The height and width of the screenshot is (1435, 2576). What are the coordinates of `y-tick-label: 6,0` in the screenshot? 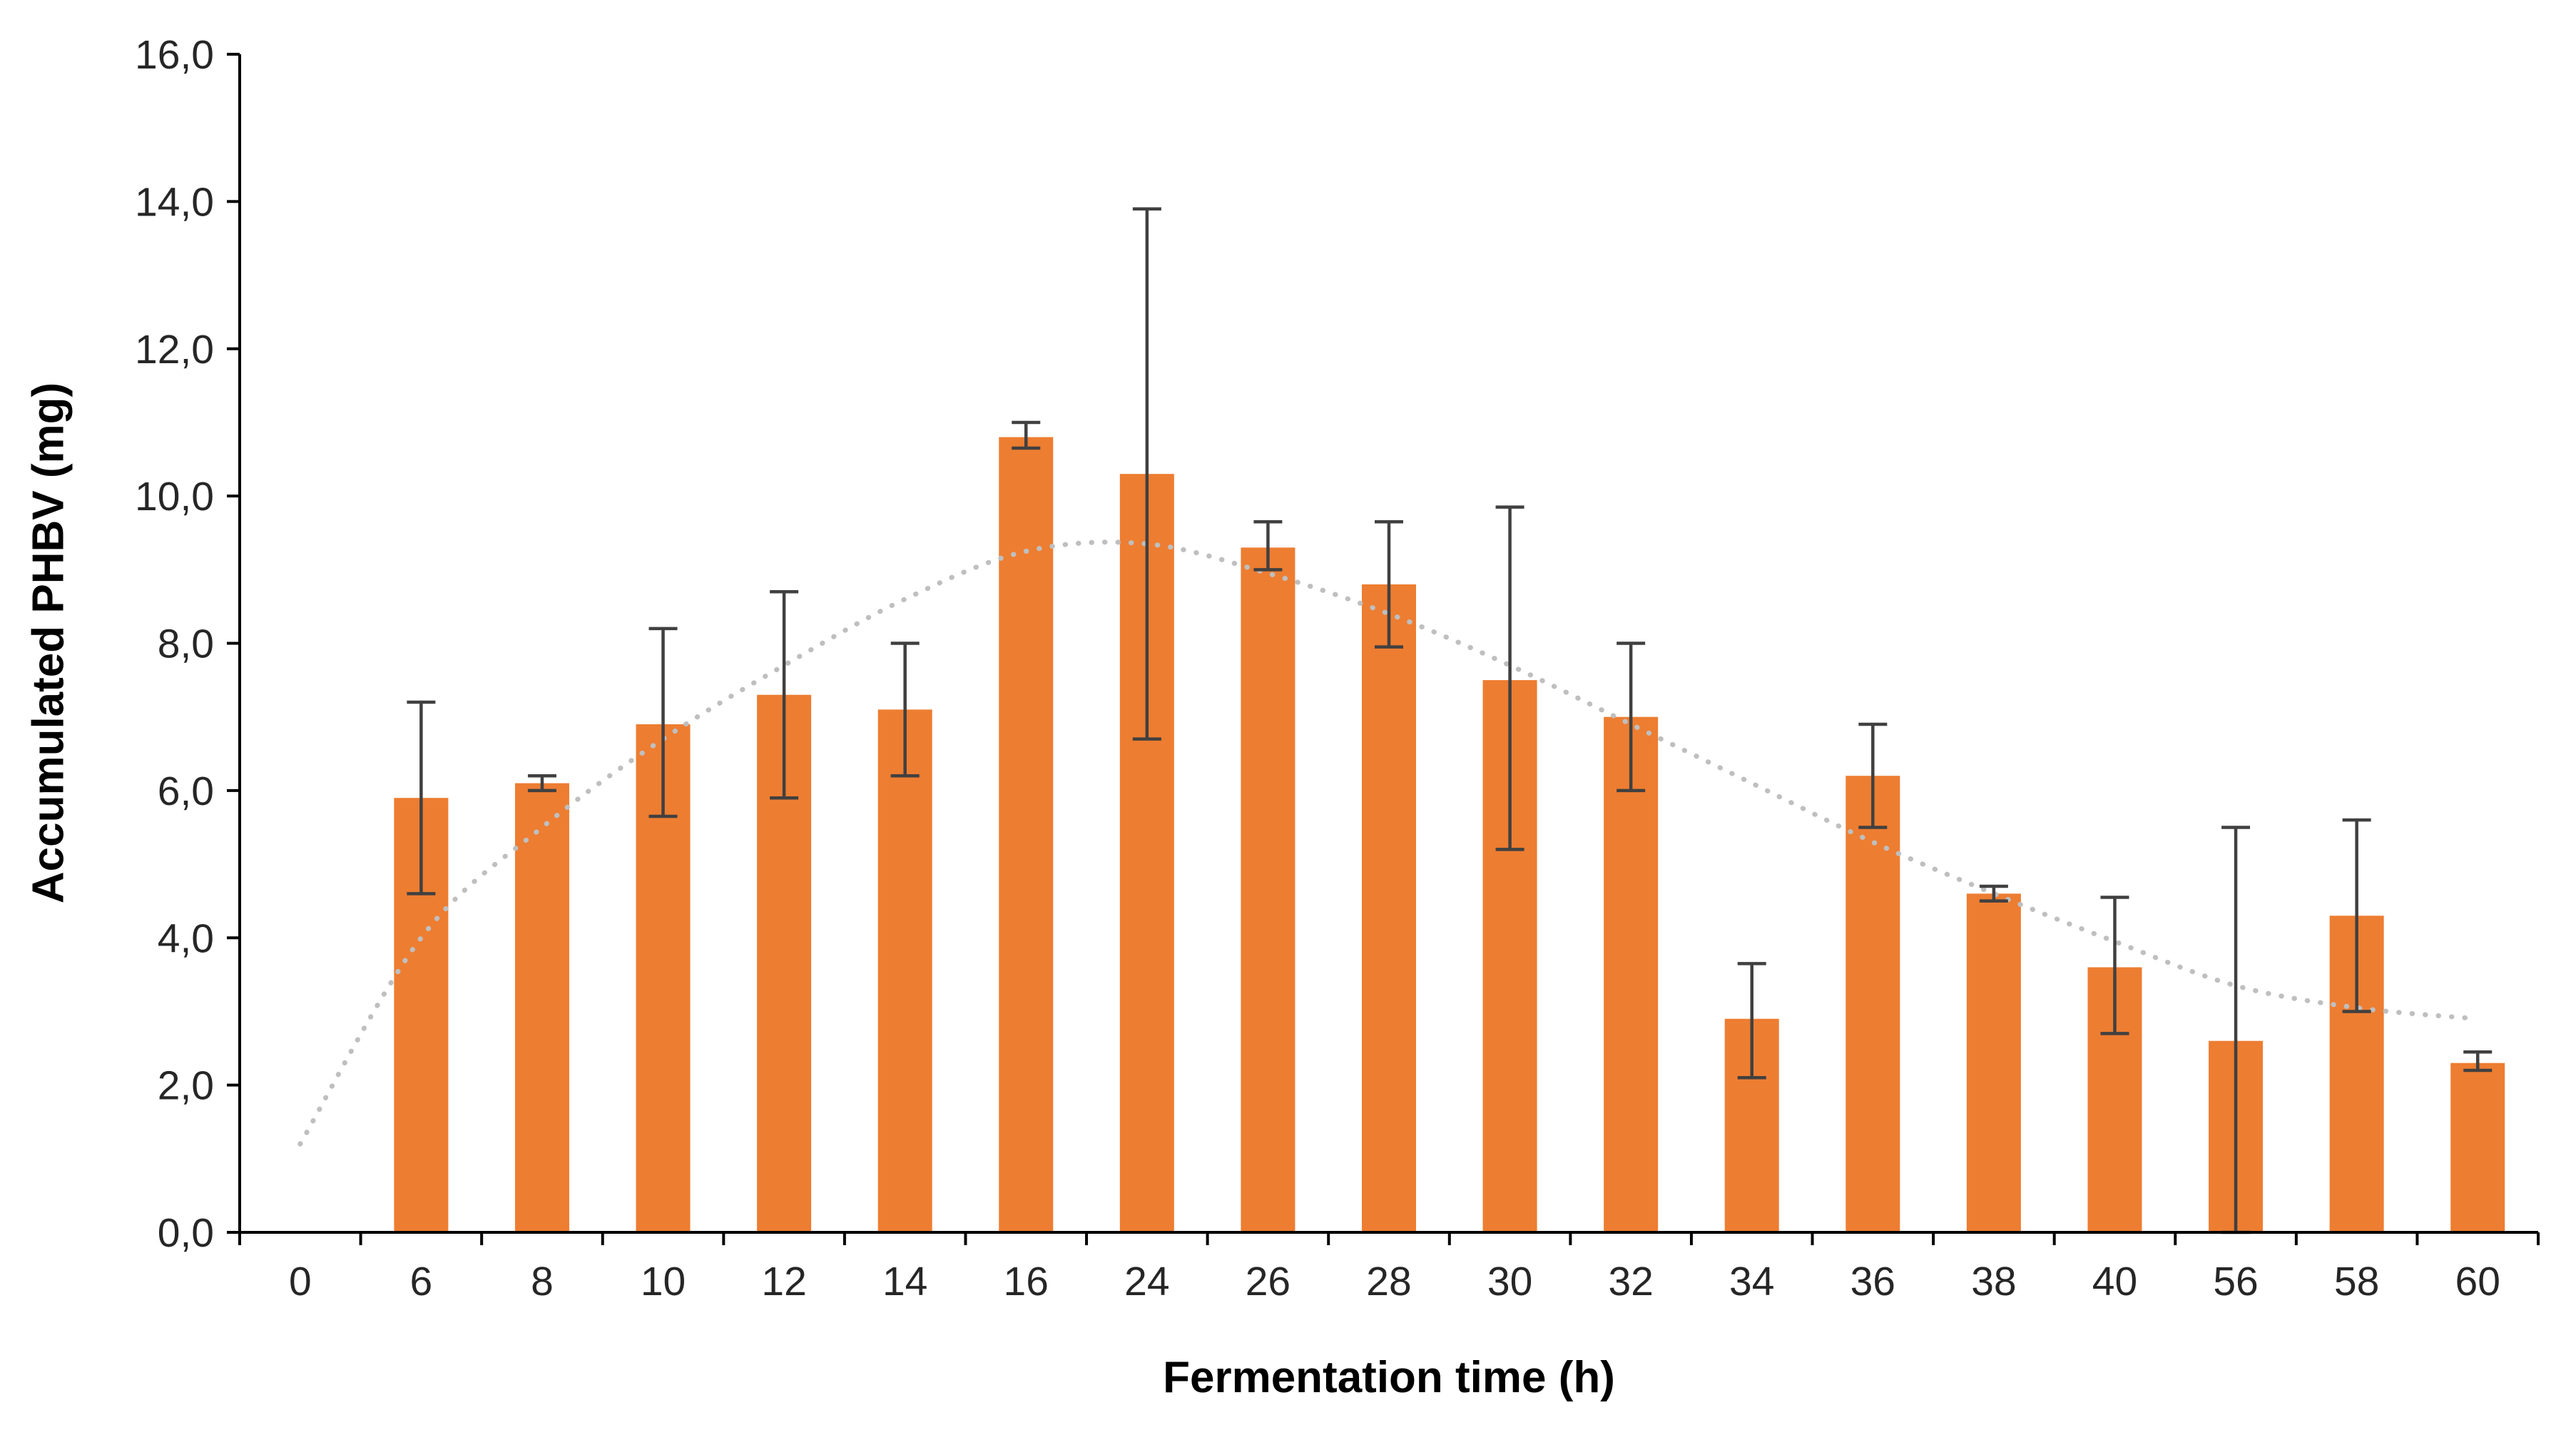 It's located at (186, 791).